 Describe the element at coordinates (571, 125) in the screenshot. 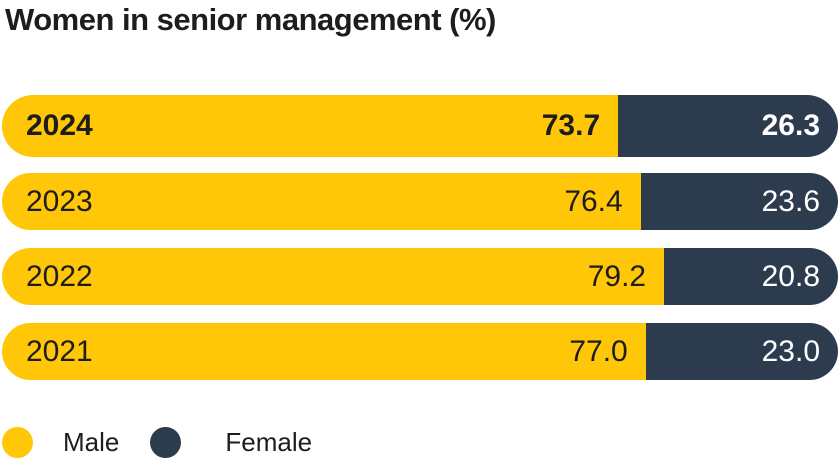

I see `male-value-label: 73.7` at that location.